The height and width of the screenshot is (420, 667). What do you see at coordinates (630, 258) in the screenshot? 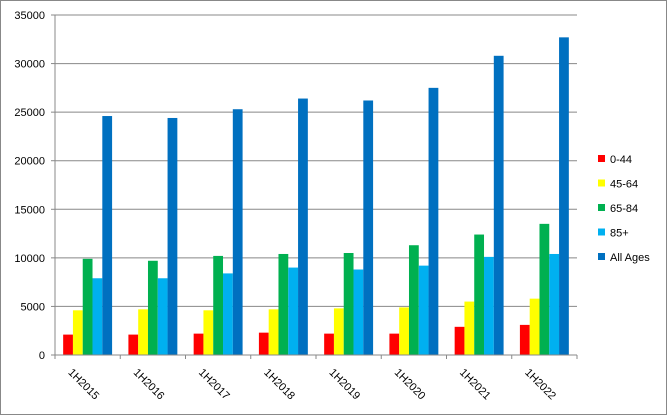
I see `legend-label: All Ages` at bounding box center [630, 258].